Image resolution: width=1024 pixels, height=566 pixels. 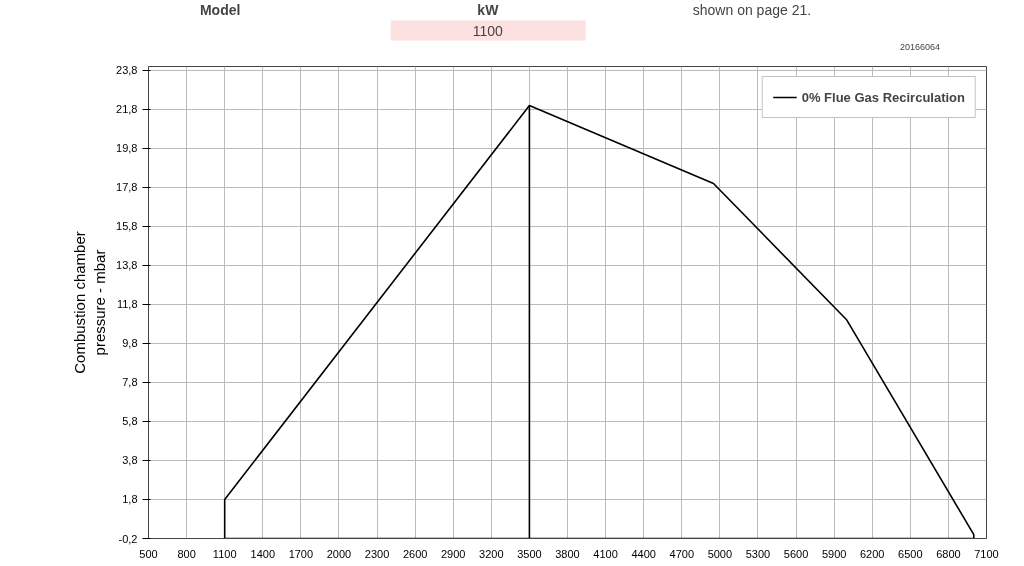 I want to click on x-tick-label: 4100, so click(x=605, y=553).